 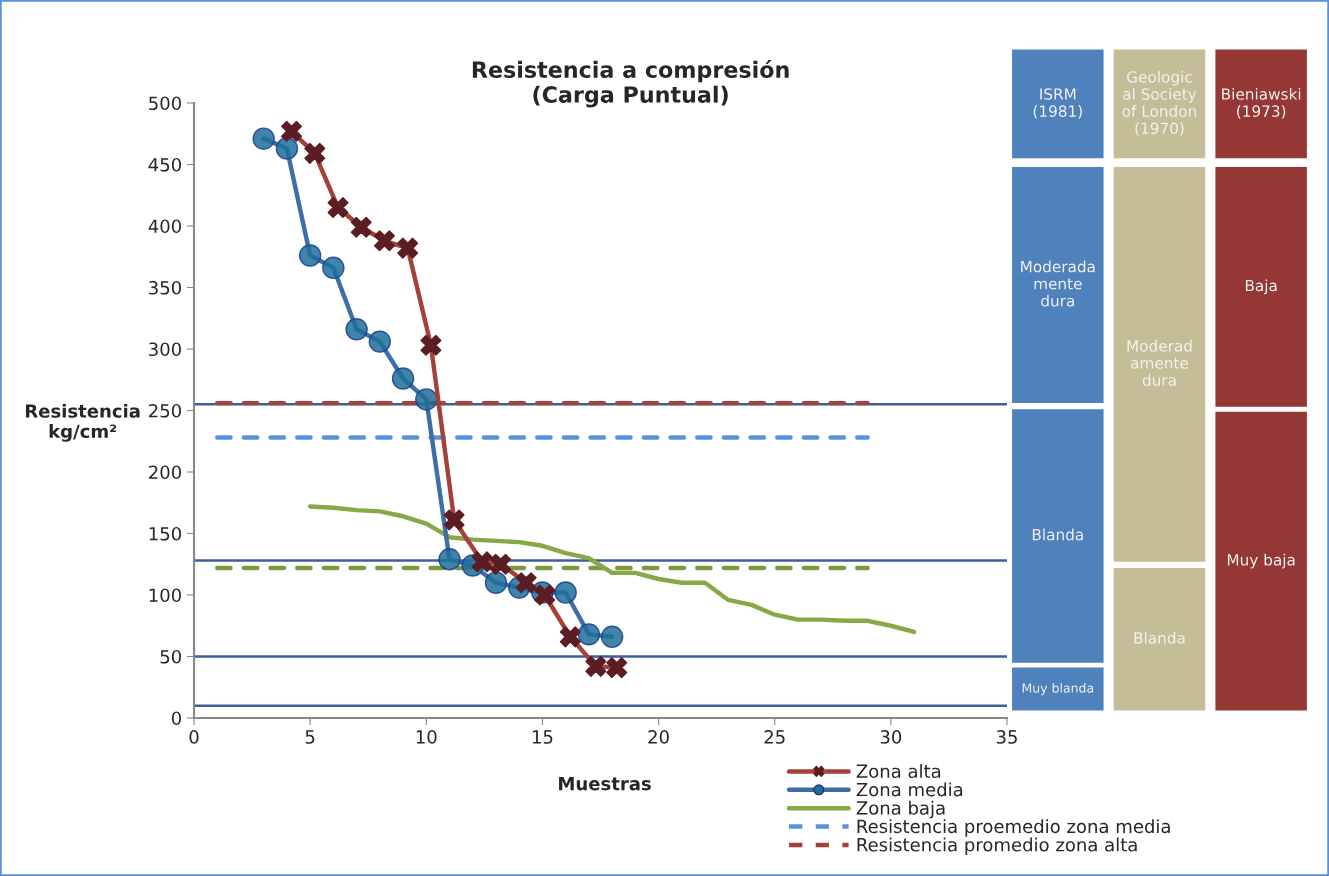 I want to click on legend-label: Resistencia proemedio zona media, so click(x=1013, y=828).